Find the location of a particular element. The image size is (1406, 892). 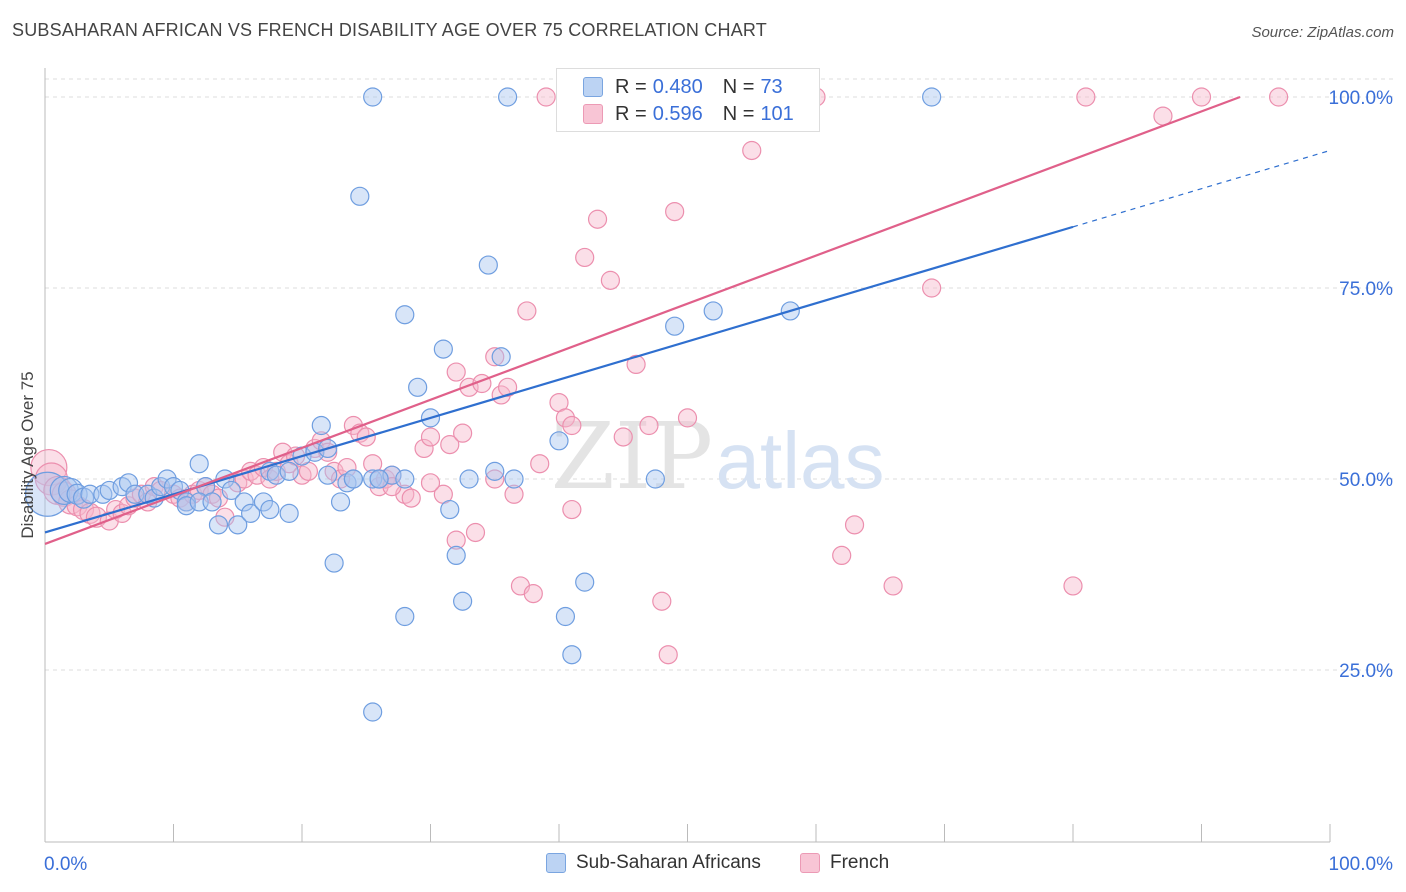

legend-item-french: French is located at coordinates (844, 863).